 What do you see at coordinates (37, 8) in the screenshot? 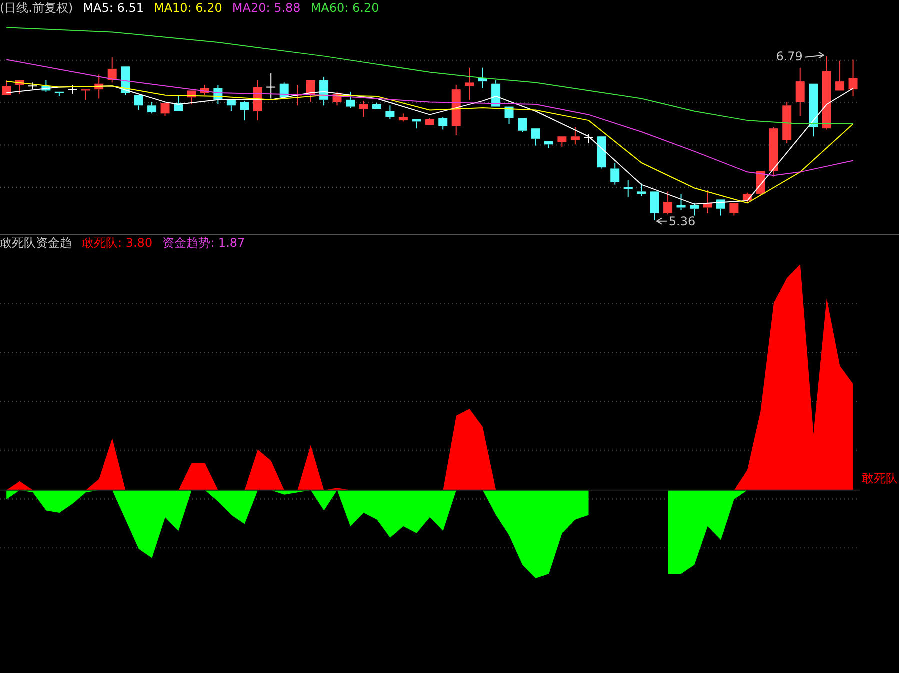
I see `chart-title: (日线.前复权)` at bounding box center [37, 8].